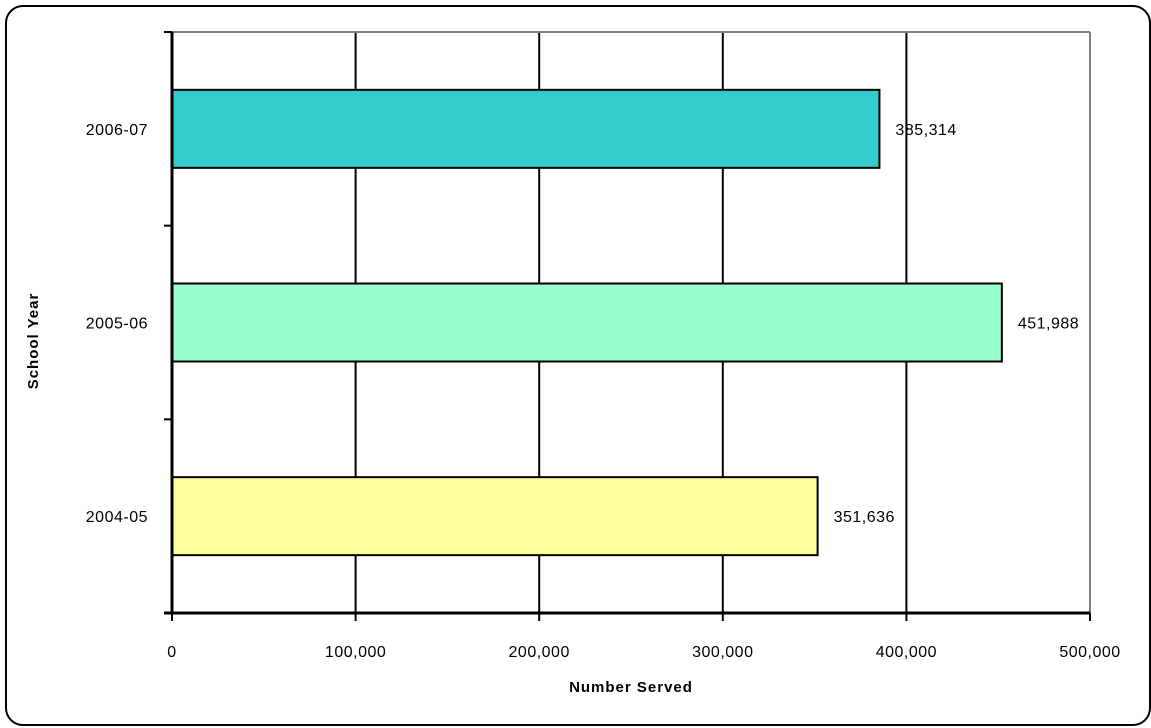 The image size is (1151, 728). Describe the element at coordinates (1048, 324) in the screenshot. I see `data-label-2005-06: 451,988` at that location.